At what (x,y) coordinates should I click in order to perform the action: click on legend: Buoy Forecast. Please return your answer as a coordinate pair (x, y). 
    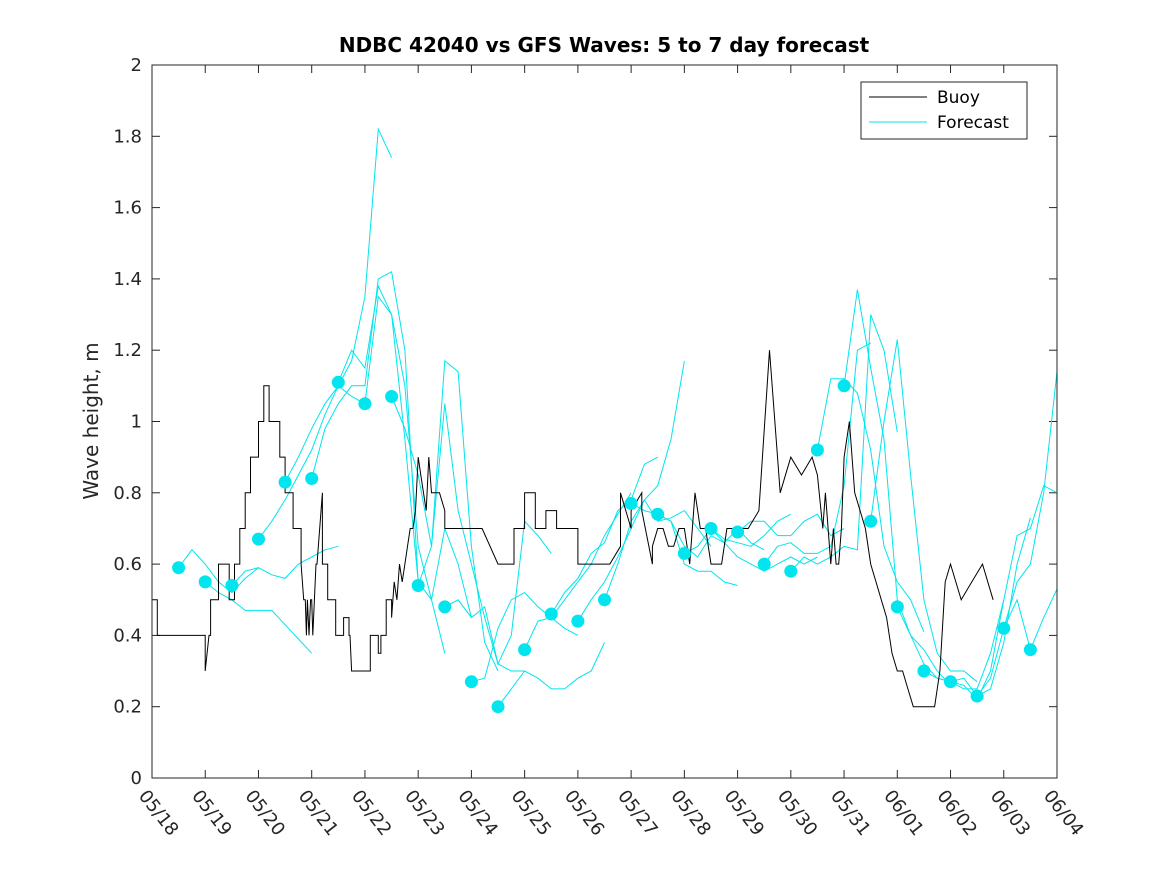
    Looking at the image, I should click on (944, 110).